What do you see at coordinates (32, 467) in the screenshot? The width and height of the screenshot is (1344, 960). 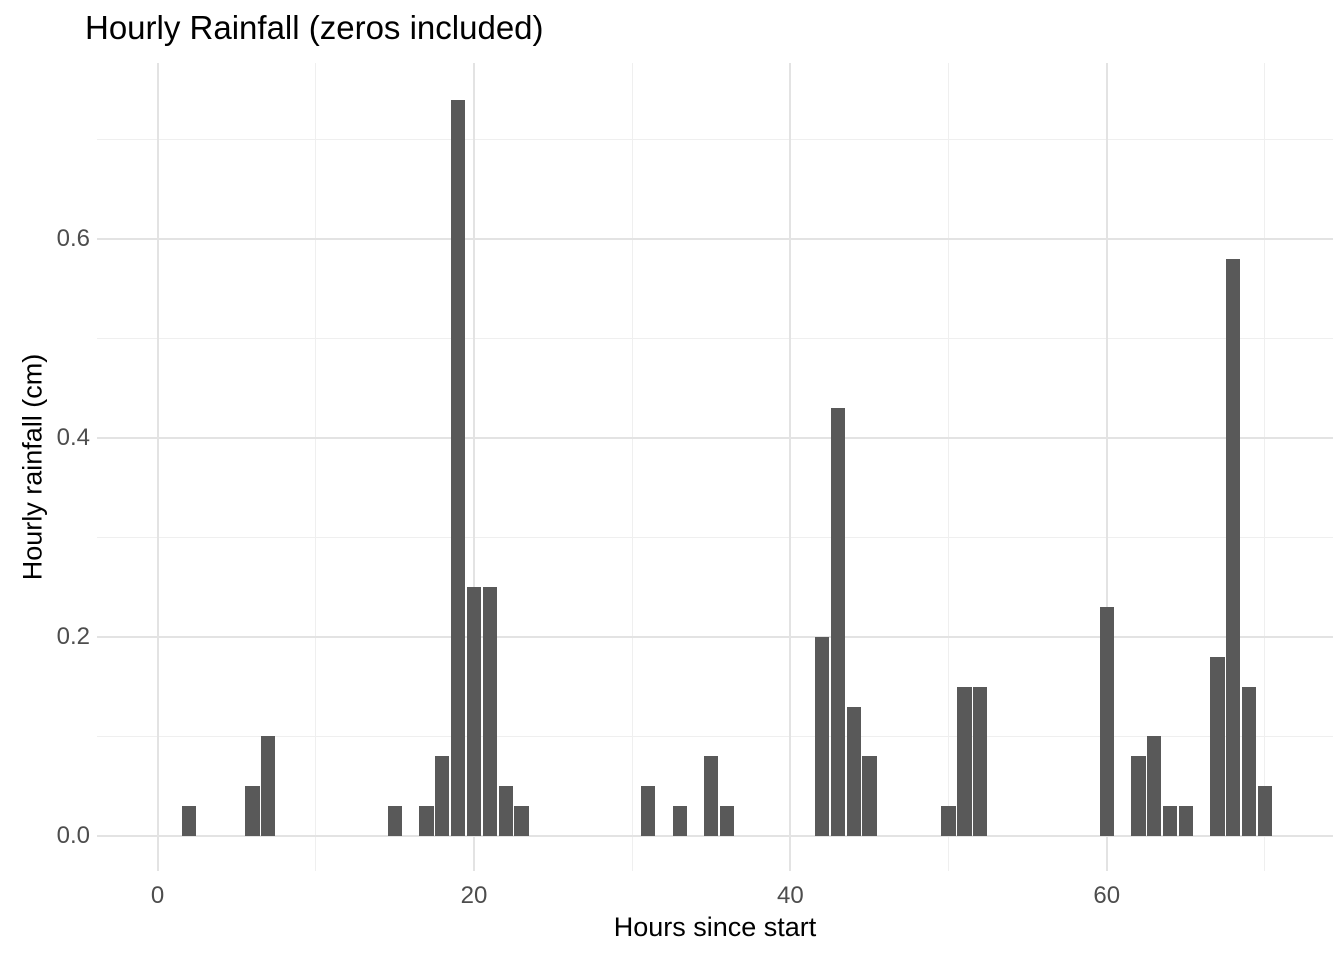 I see `y-axis-title: Hourly rainfall (cm)` at bounding box center [32, 467].